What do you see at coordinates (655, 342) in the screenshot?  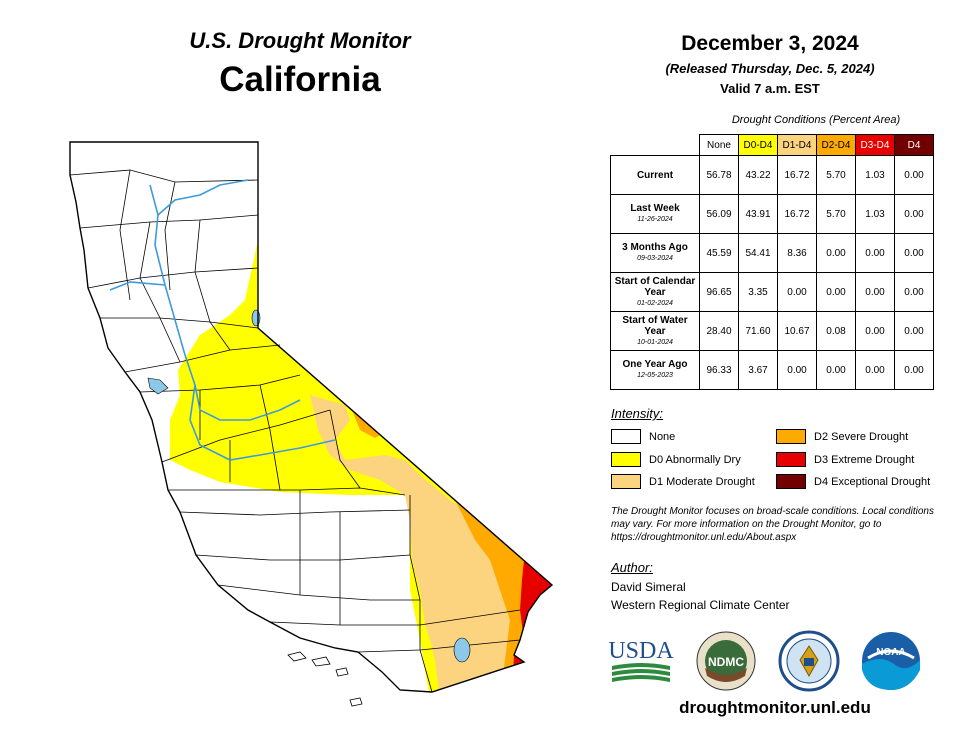 I see `row-date: 10-01-2024` at bounding box center [655, 342].